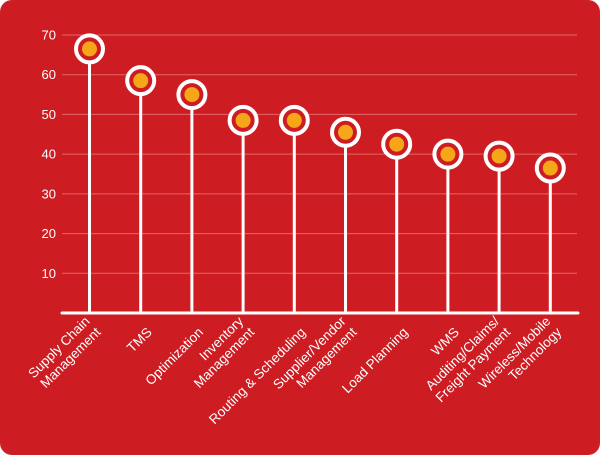 The image size is (600, 455). I want to click on y-tick-label: 30, so click(49, 193).